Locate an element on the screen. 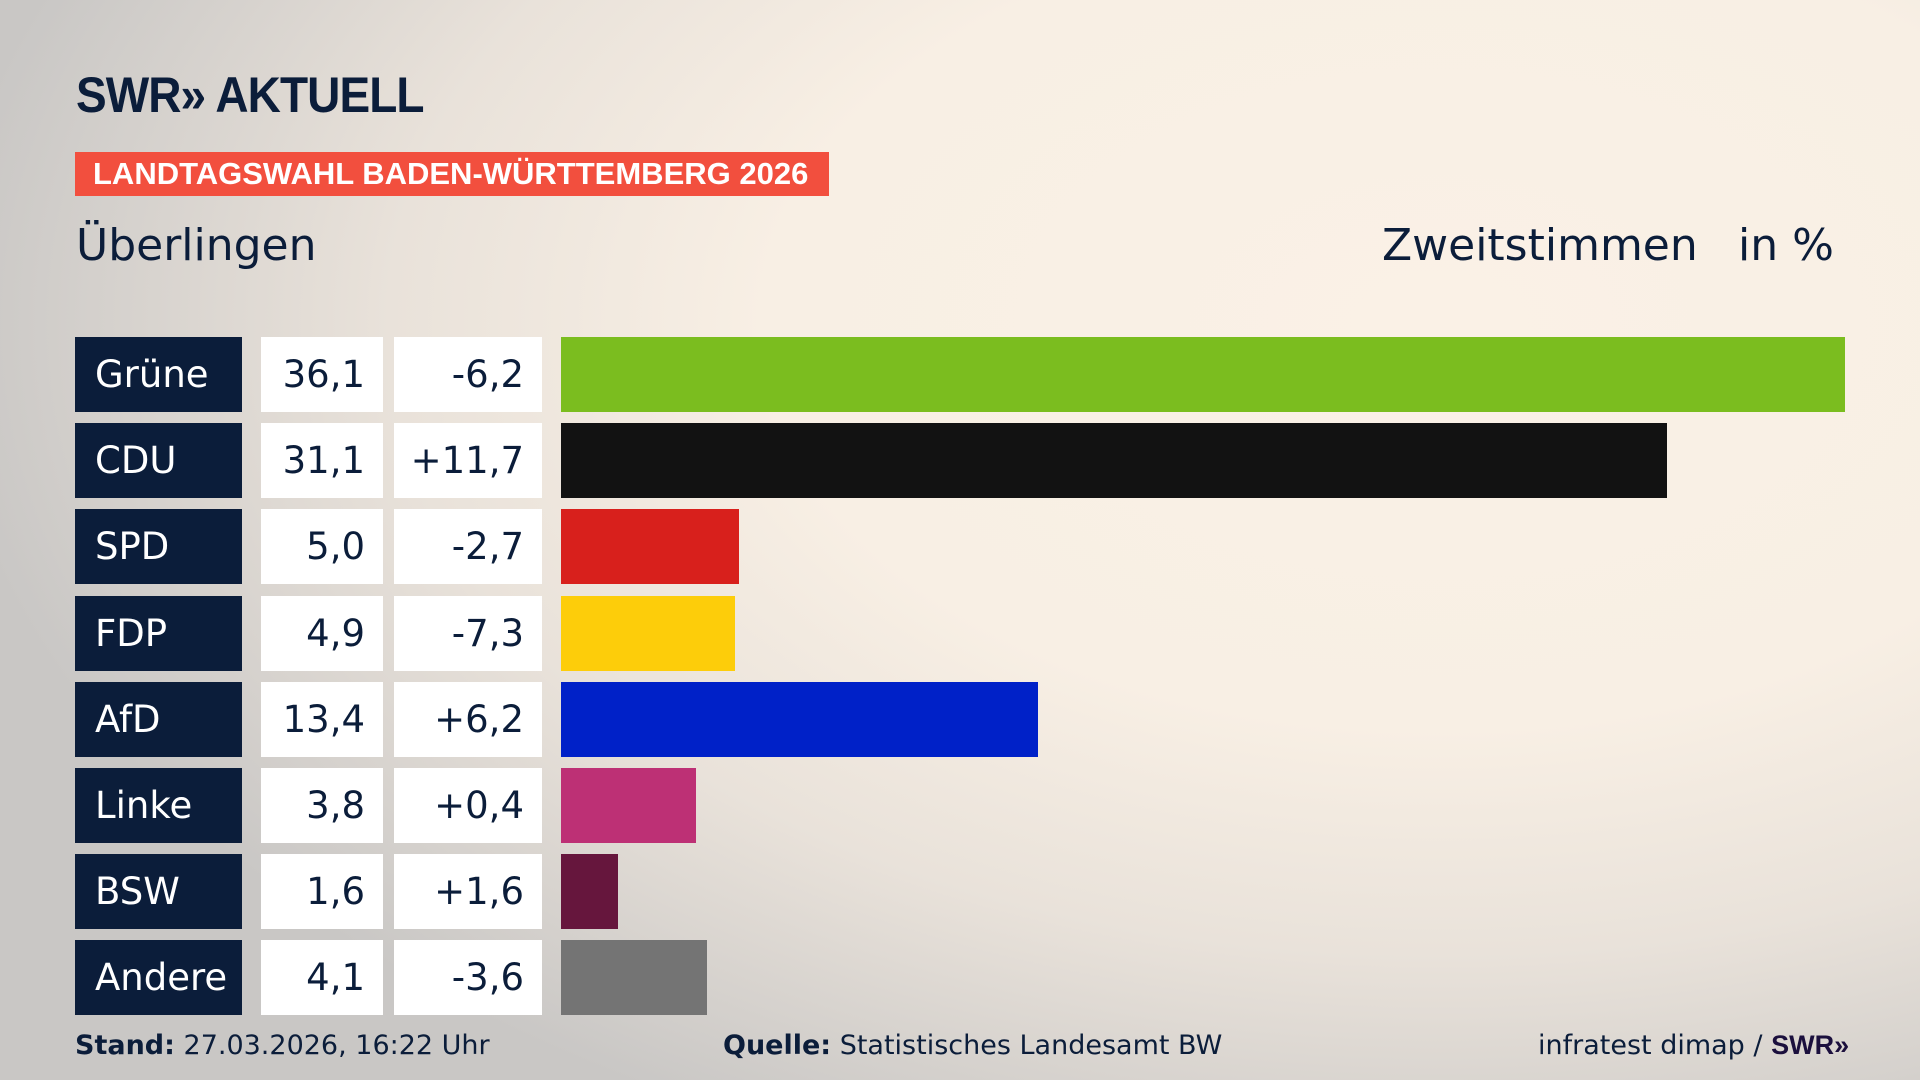 This screenshot has width=1920, height=1080. party-value: 5,0 is located at coordinates (322, 547).